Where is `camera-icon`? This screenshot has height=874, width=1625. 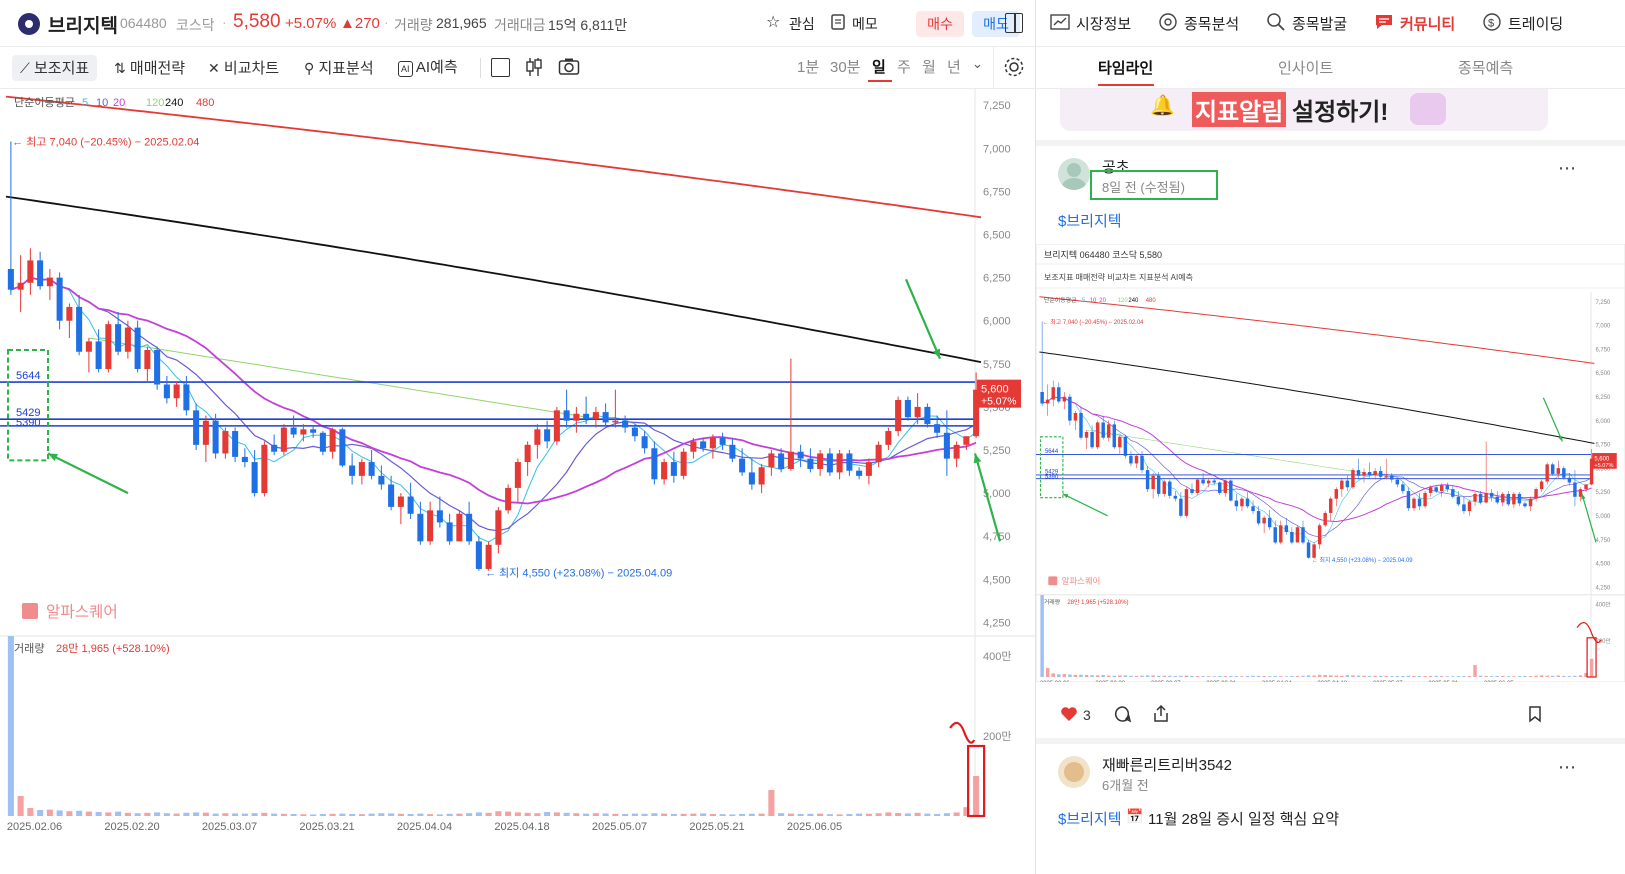
camera-icon is located at coordinates (569, 66).